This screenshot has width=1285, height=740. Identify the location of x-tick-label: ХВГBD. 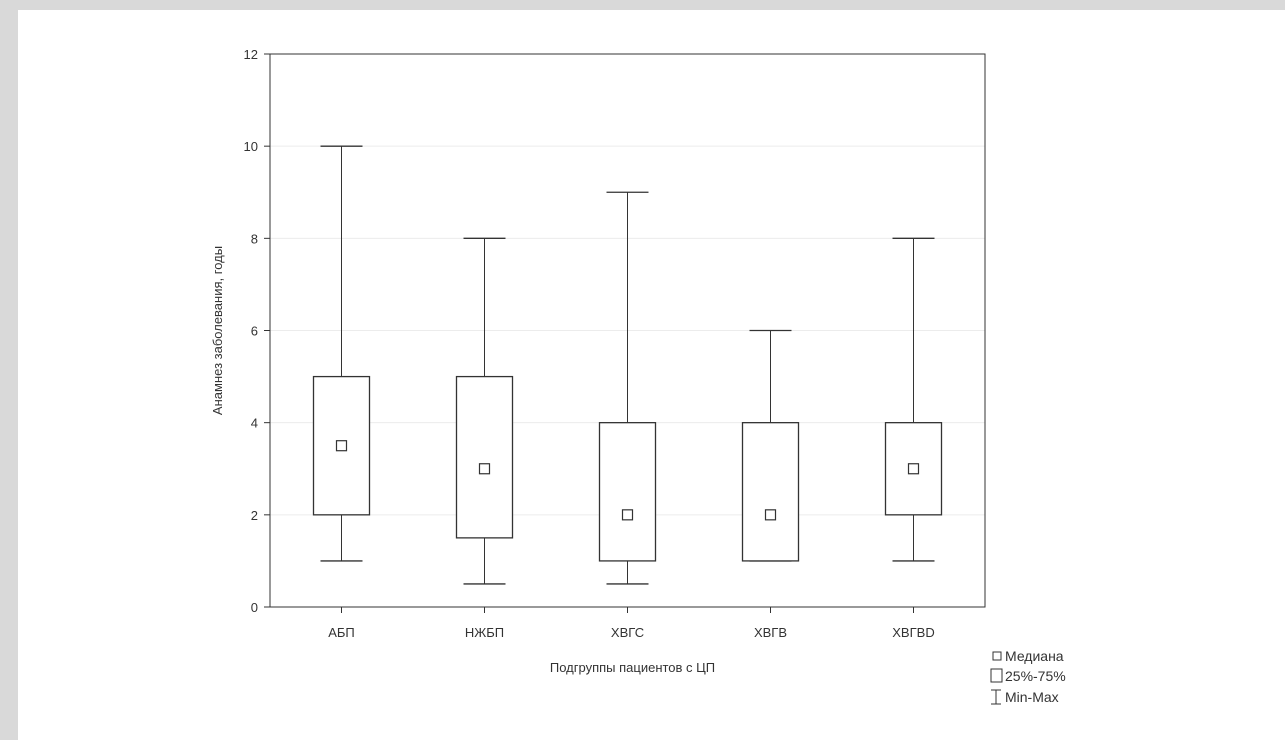
(913, 632).